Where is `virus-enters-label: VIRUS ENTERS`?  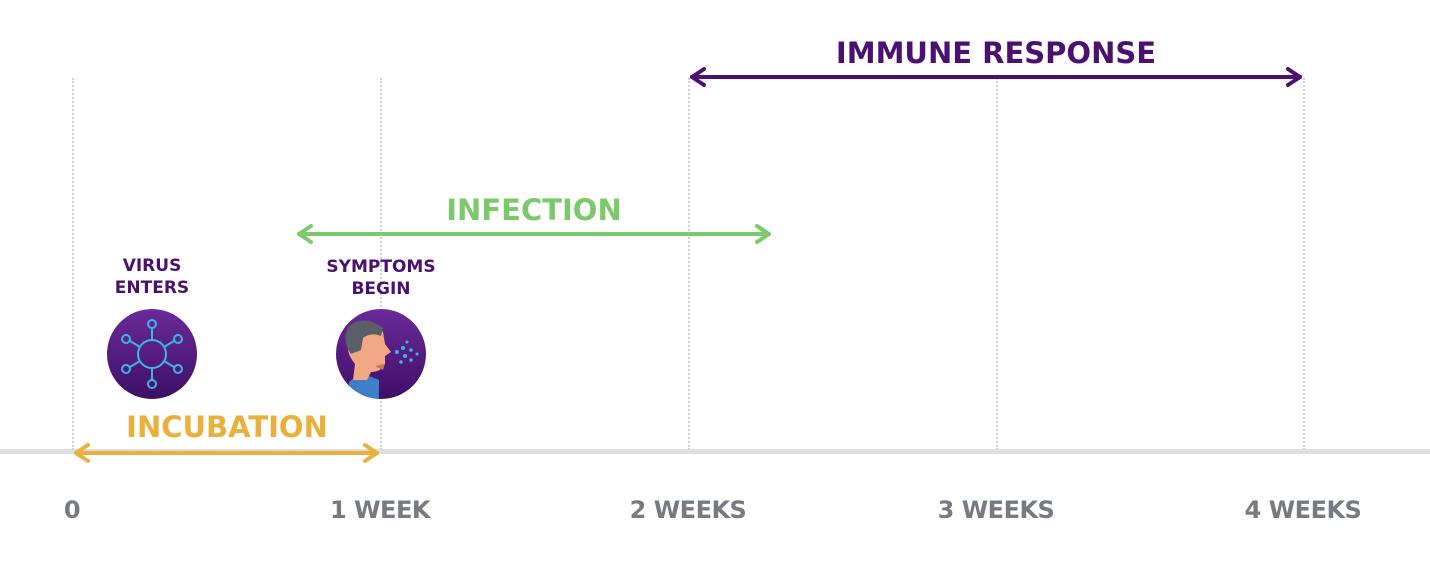
virus-enters-label: VIRUS ENTERS is located at coordinates (152, 277).